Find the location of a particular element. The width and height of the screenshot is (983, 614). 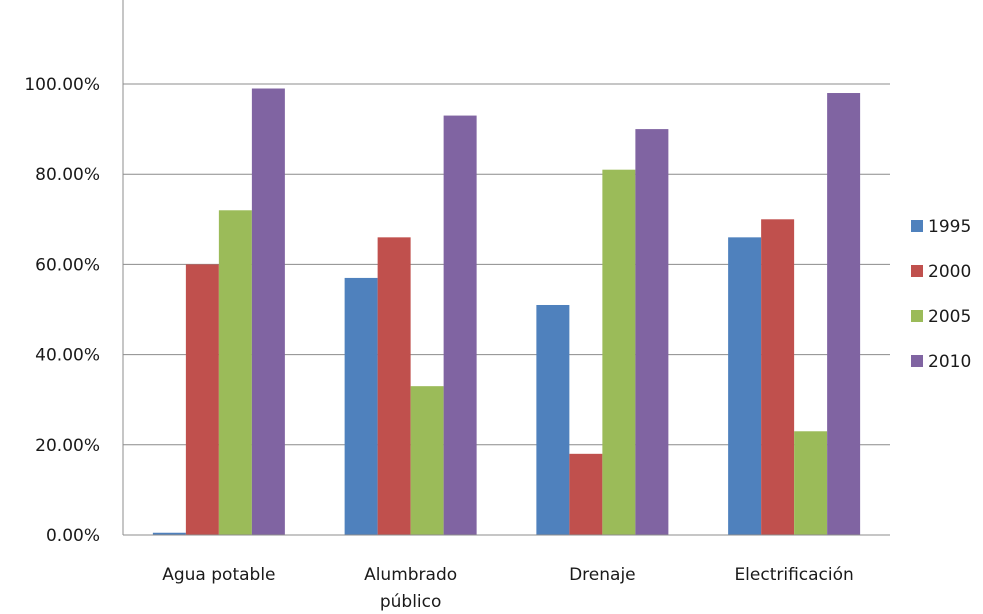

legend-swatch-2000 is located at coordinates (917, 271).